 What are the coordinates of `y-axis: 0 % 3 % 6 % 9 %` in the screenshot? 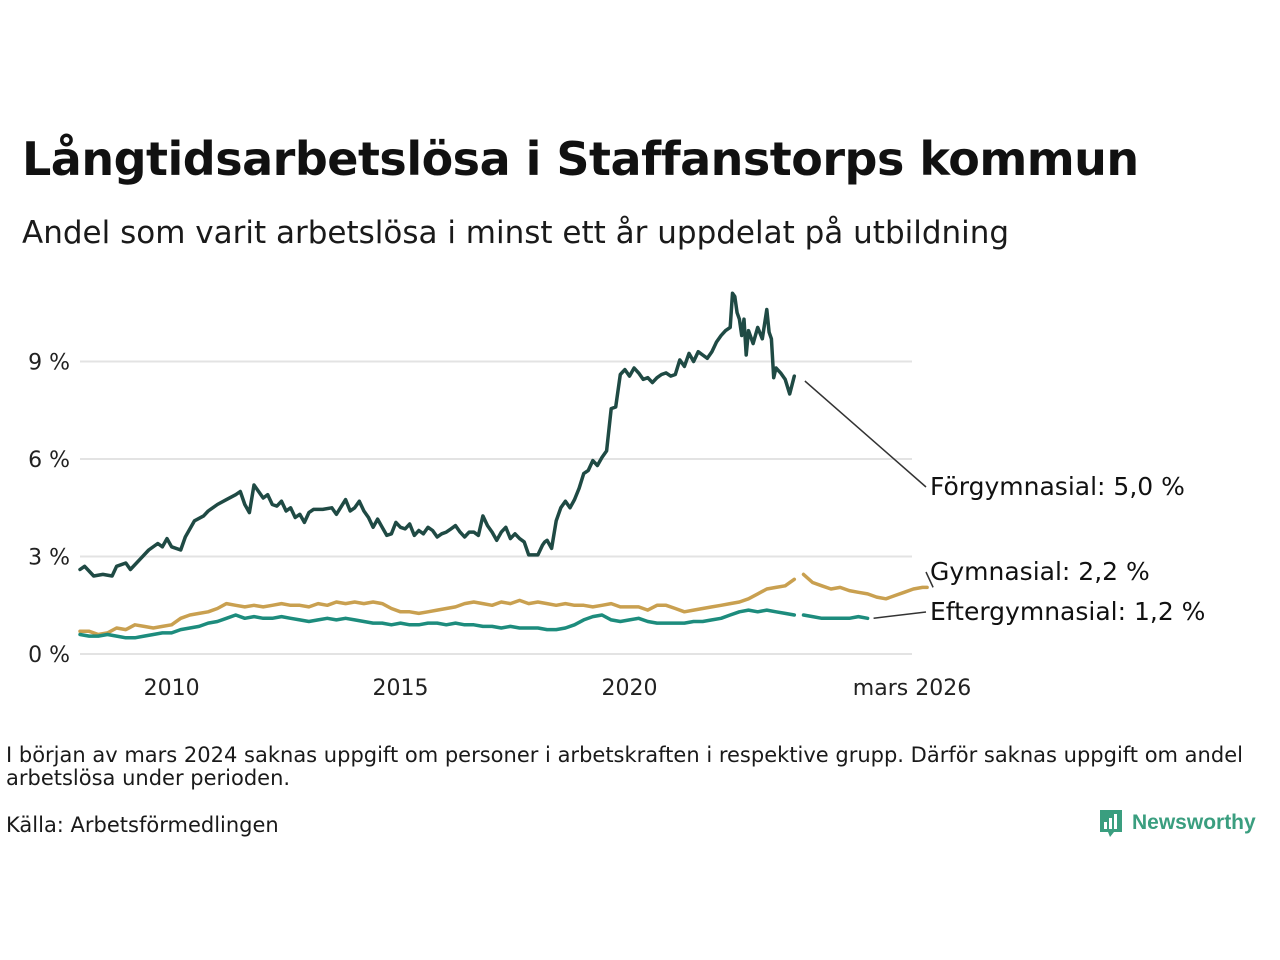 It's located at (49, 510).